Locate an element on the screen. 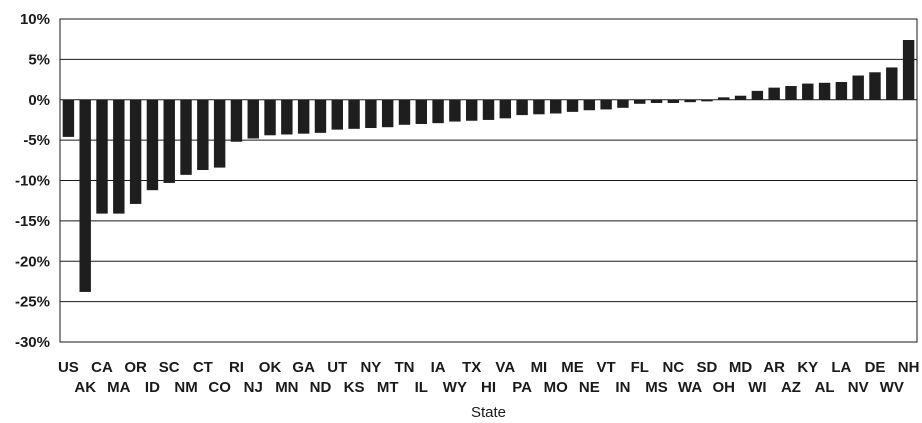  bar-ok is located at coordinates (270, 117).